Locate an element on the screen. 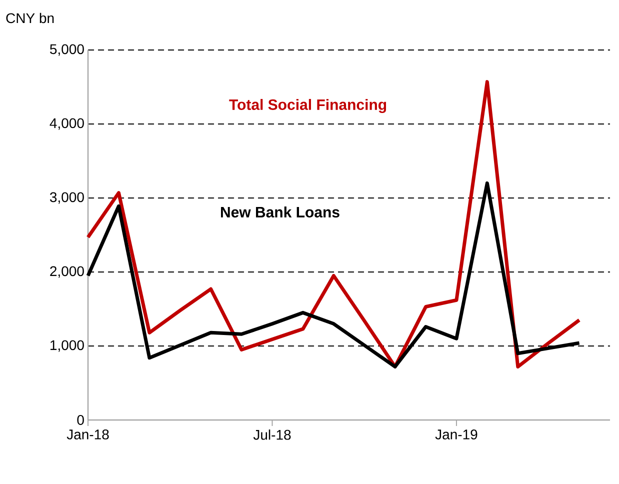 The image size is (619, 484). text: Total Social Financing is located at coordinates (307, 106).